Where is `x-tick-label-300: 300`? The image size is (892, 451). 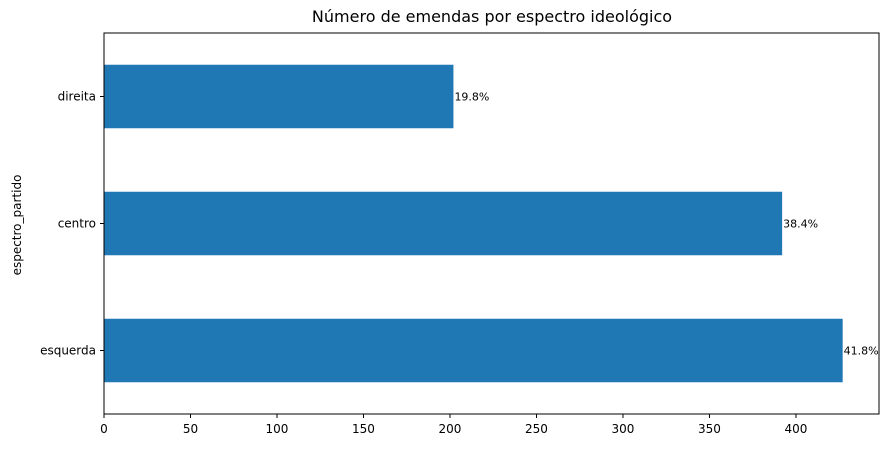
x-tick-label-300: 300 is located at coordinates (623, 429).